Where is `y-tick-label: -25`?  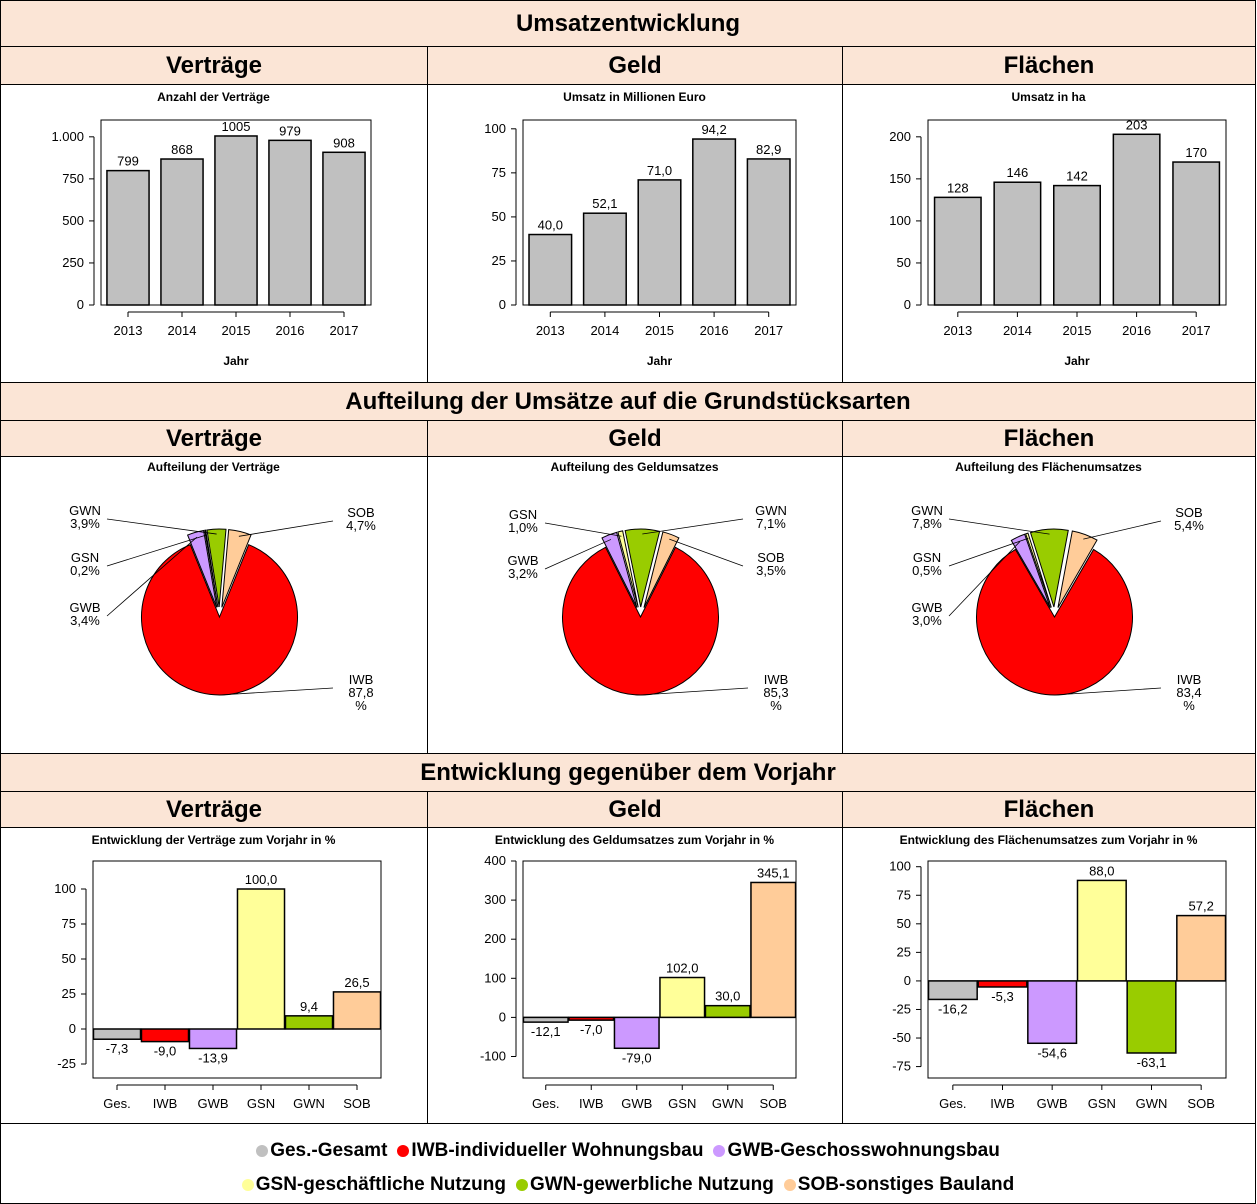
y-tick-label: -25 is located at coordinates (66, 1063).